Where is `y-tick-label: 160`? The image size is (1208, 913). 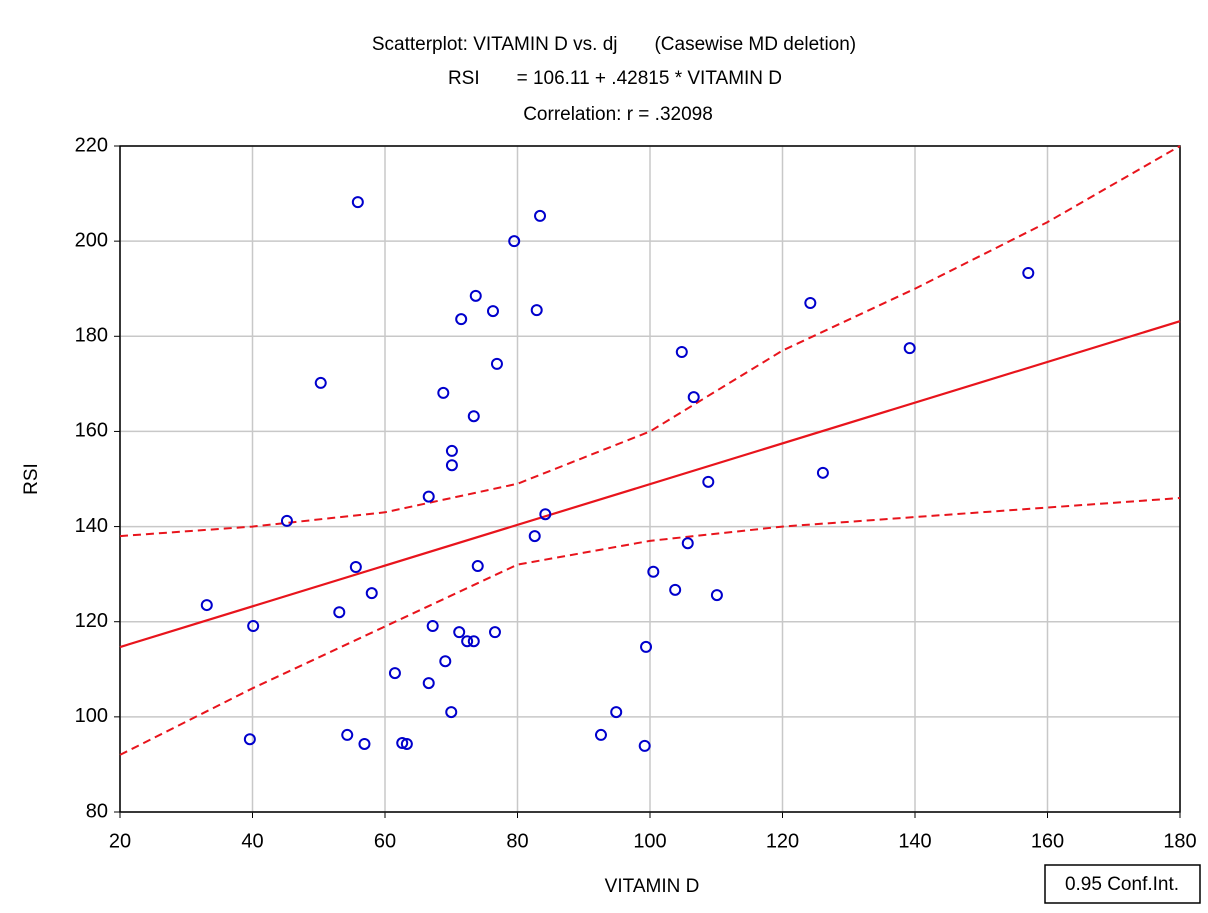 y-tick-label: 160 is located at coordinates (91, 431).